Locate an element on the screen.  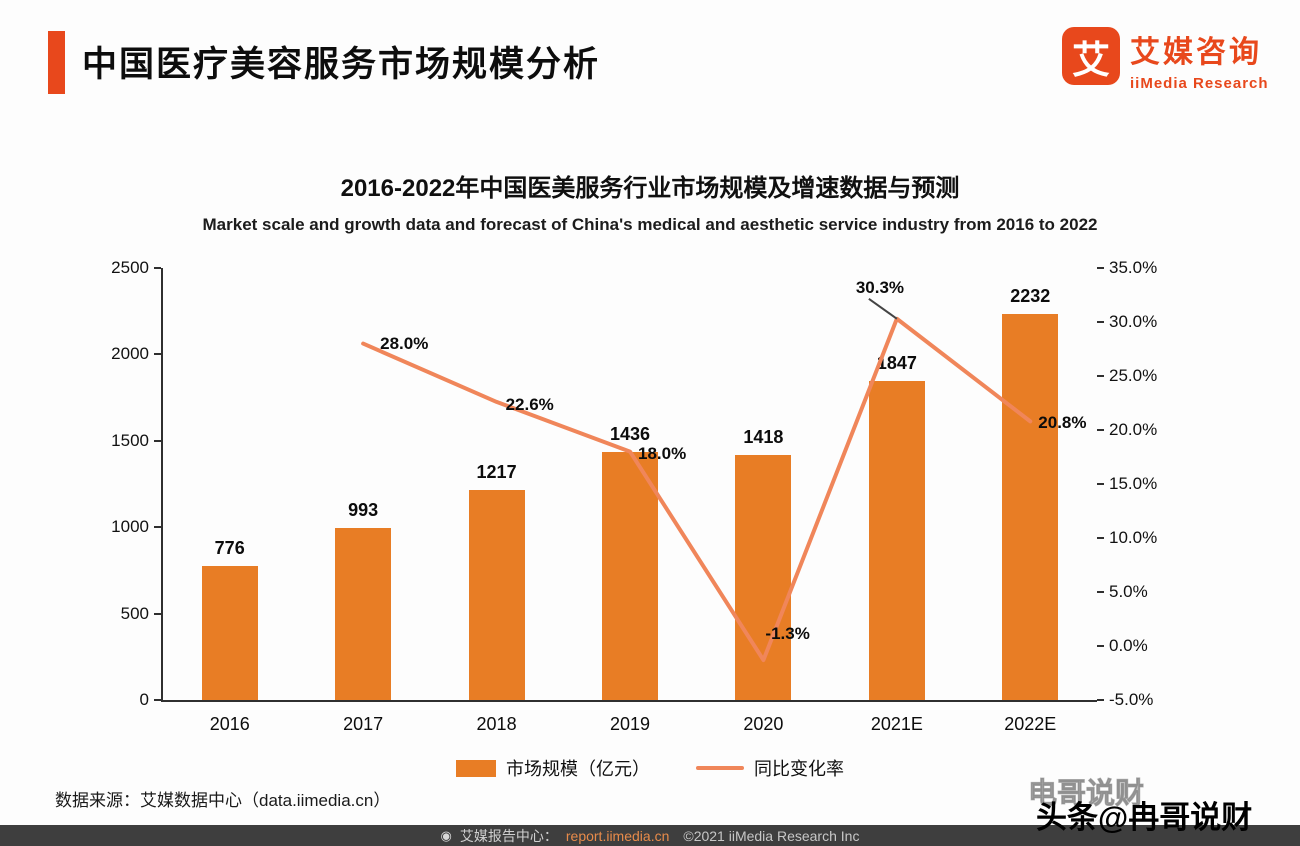
watermark-ghost: 电哥说财 is located at coordinates (1086, 794).